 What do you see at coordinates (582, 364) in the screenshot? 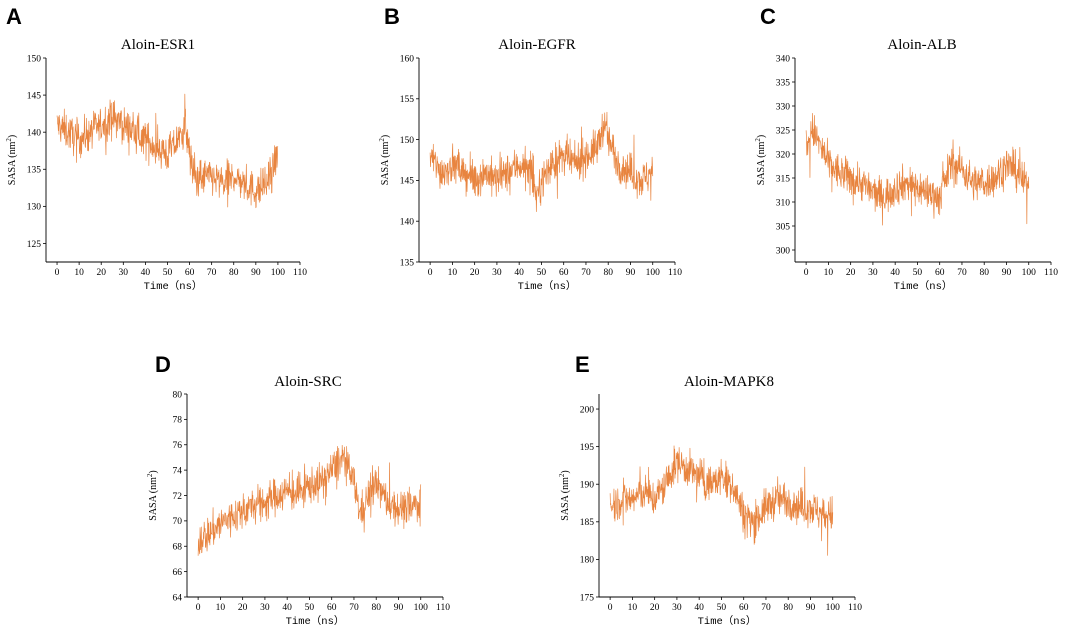
I see `panel-label: E` at bounding box center [582, 364].